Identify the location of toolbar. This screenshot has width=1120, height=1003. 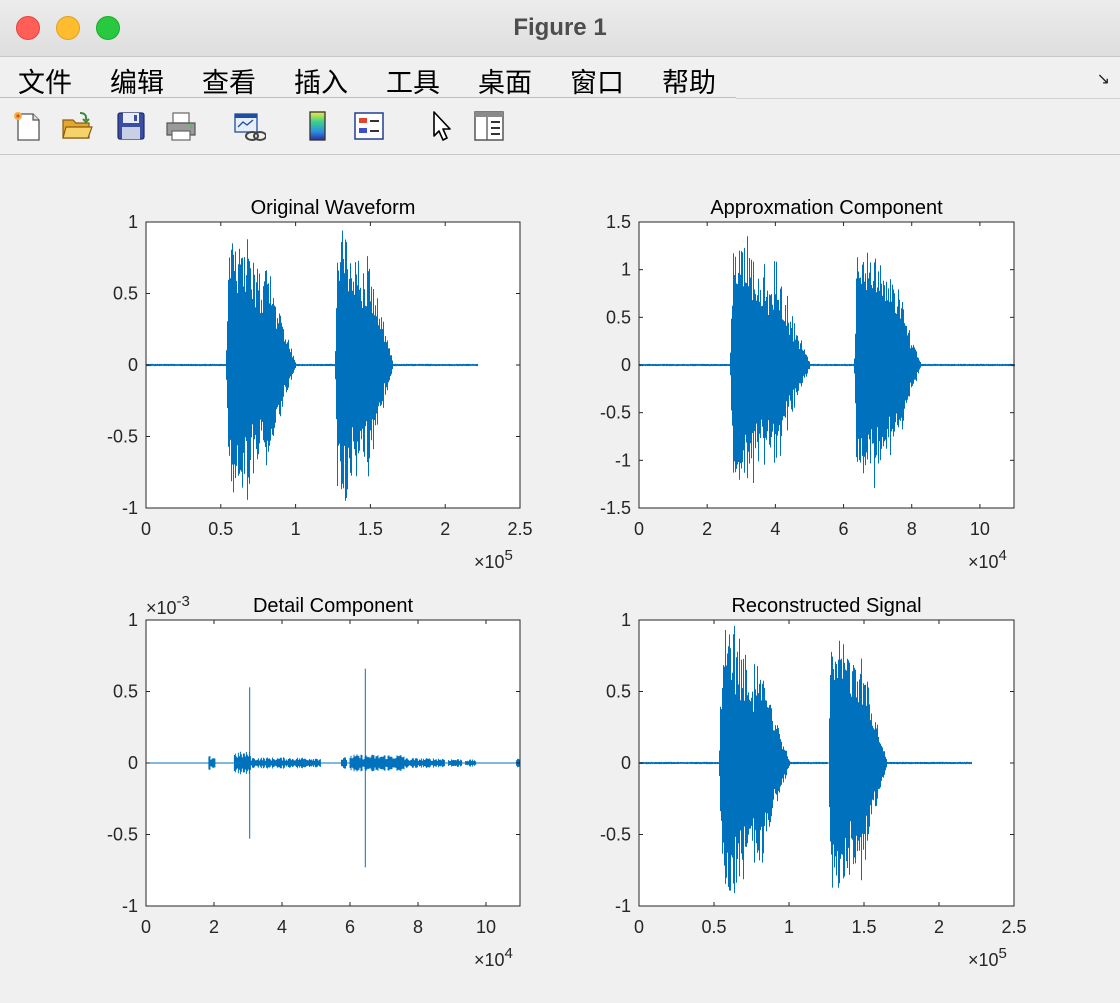
(560, 127).